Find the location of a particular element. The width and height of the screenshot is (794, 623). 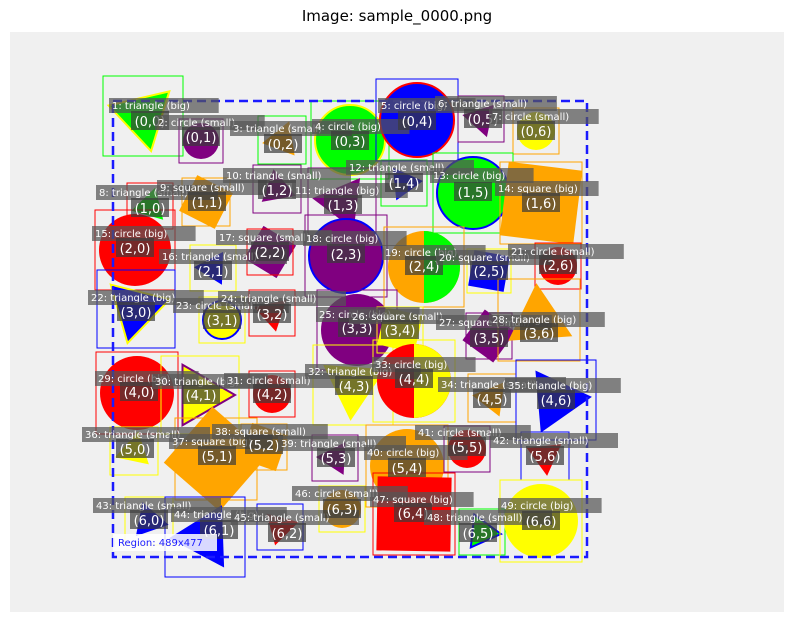

grid-text-23: (3,1) is located at coordinates (222, 321).